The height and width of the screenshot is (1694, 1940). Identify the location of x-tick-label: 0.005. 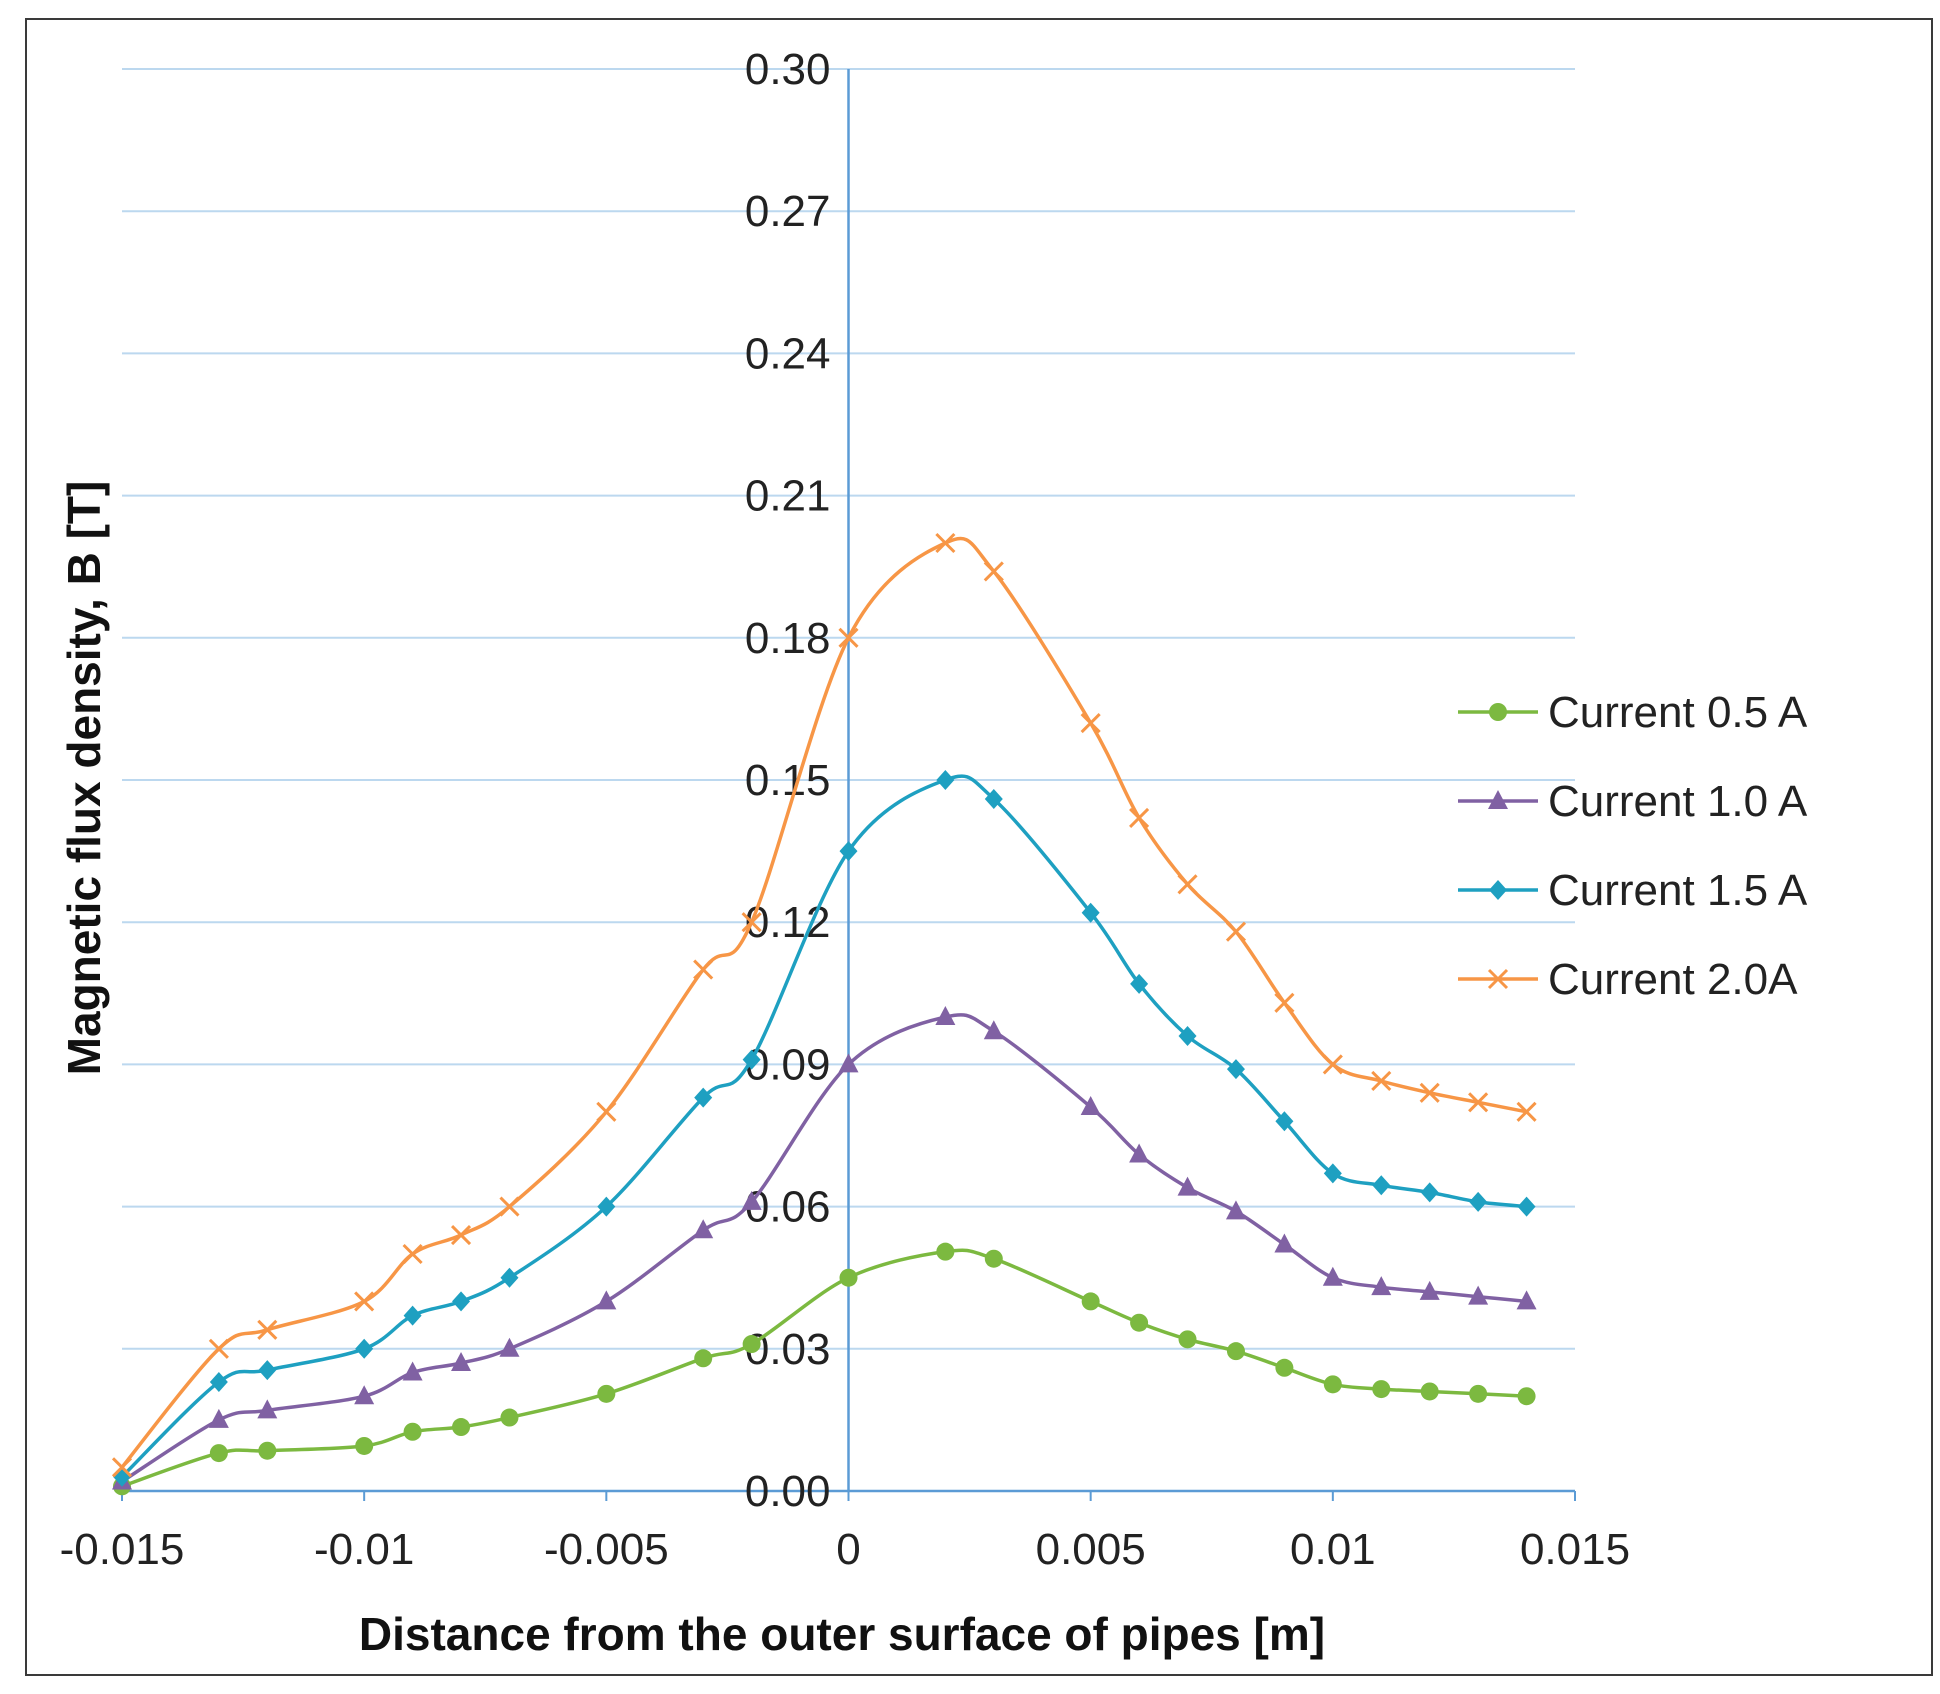
(1091, 1549).